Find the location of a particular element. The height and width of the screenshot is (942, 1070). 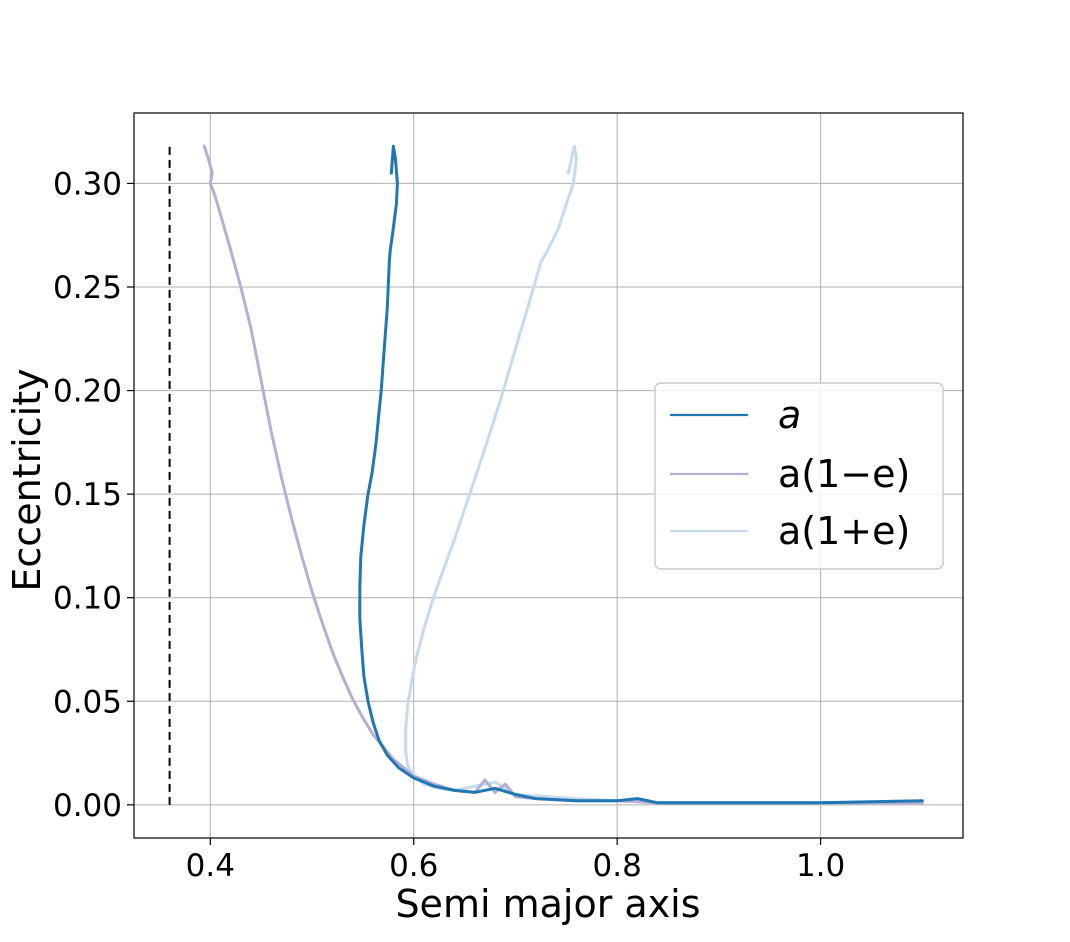

y-tick-label: 0.00 is located at coordinates (87, 806).